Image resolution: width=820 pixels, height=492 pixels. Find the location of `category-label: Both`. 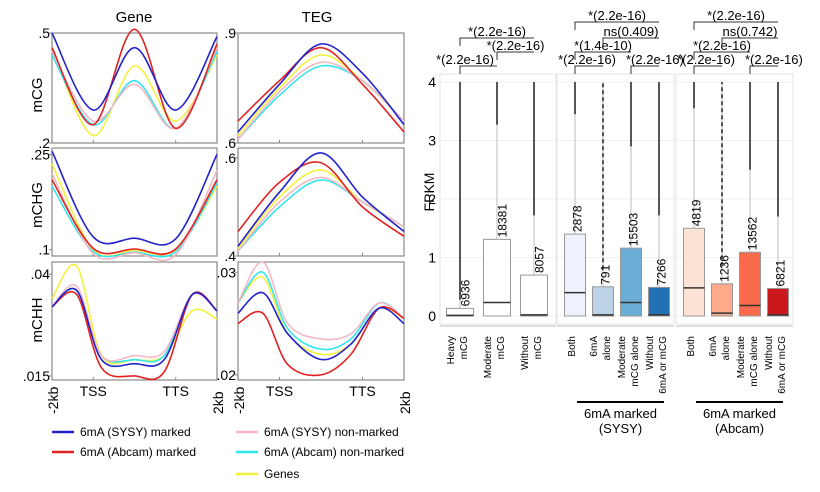

category-label: Both is located at coordinates (572, 346).